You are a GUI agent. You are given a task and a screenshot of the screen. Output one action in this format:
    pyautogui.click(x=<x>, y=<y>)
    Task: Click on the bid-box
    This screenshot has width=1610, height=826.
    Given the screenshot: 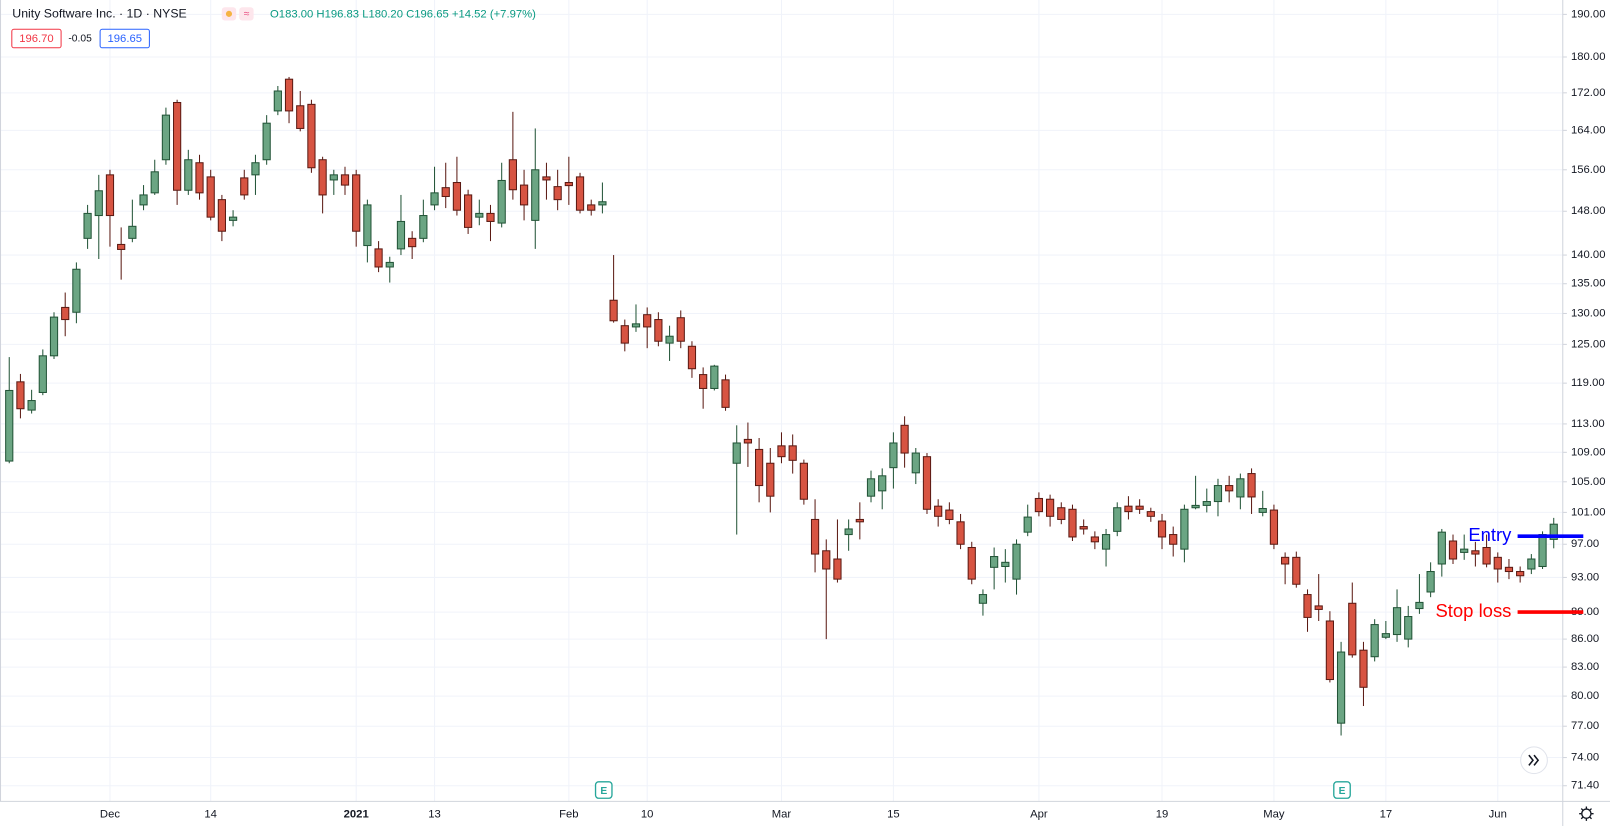 What is the action you would take?
    pyautogui.click(x=36, y=38)
    